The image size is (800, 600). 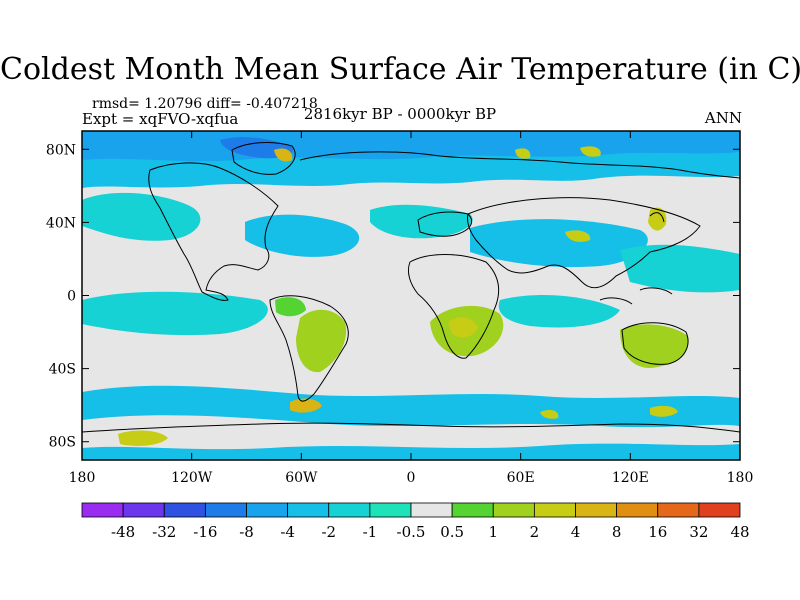 What do you see at coordinates (521, 478) in the screenshot?
I see `lon-tick-label: 60E` at bounding box center [521, 478].